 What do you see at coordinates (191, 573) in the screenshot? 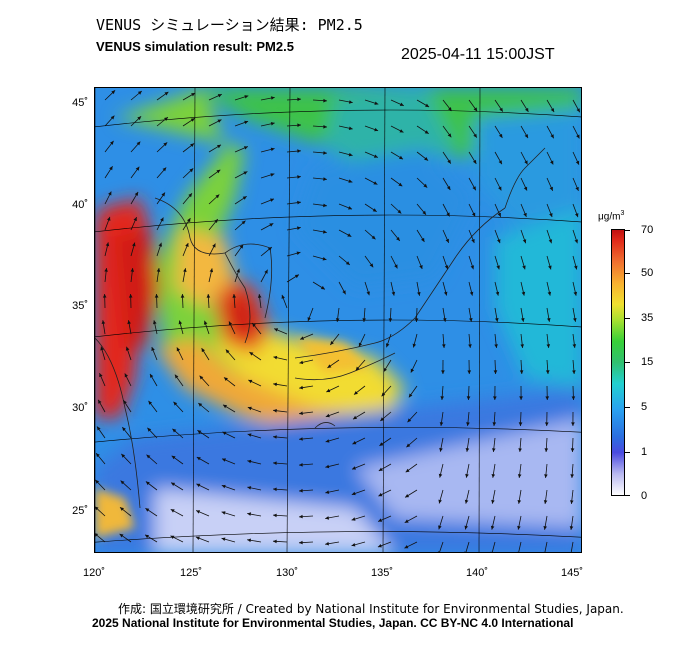
I see `lon-label-125: 125˚` at bounding box center [191, 573].